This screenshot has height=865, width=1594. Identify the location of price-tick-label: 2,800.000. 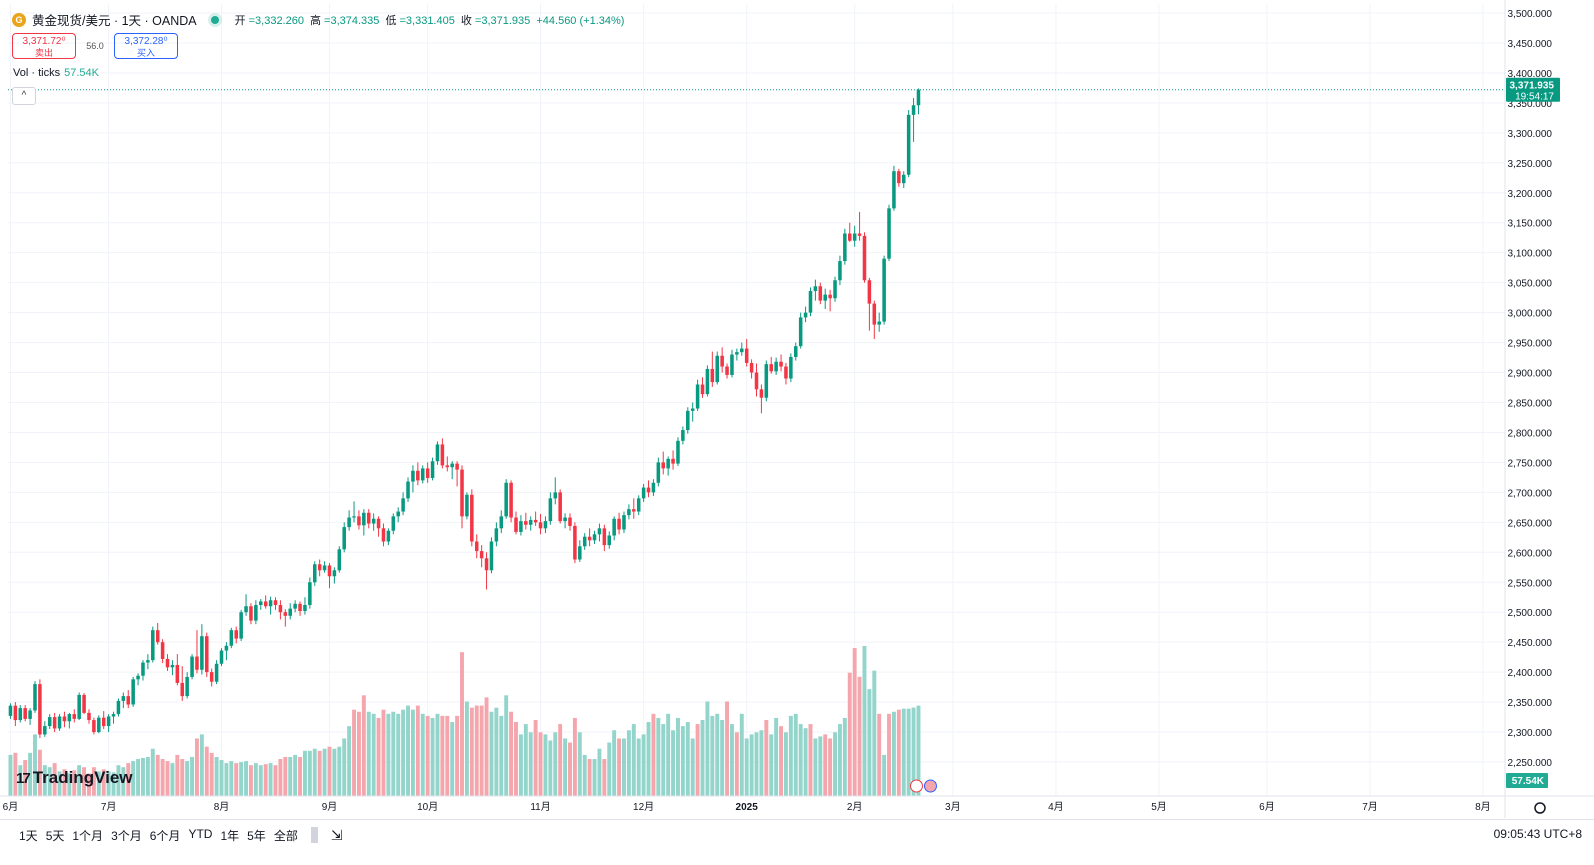
(1530, 433).